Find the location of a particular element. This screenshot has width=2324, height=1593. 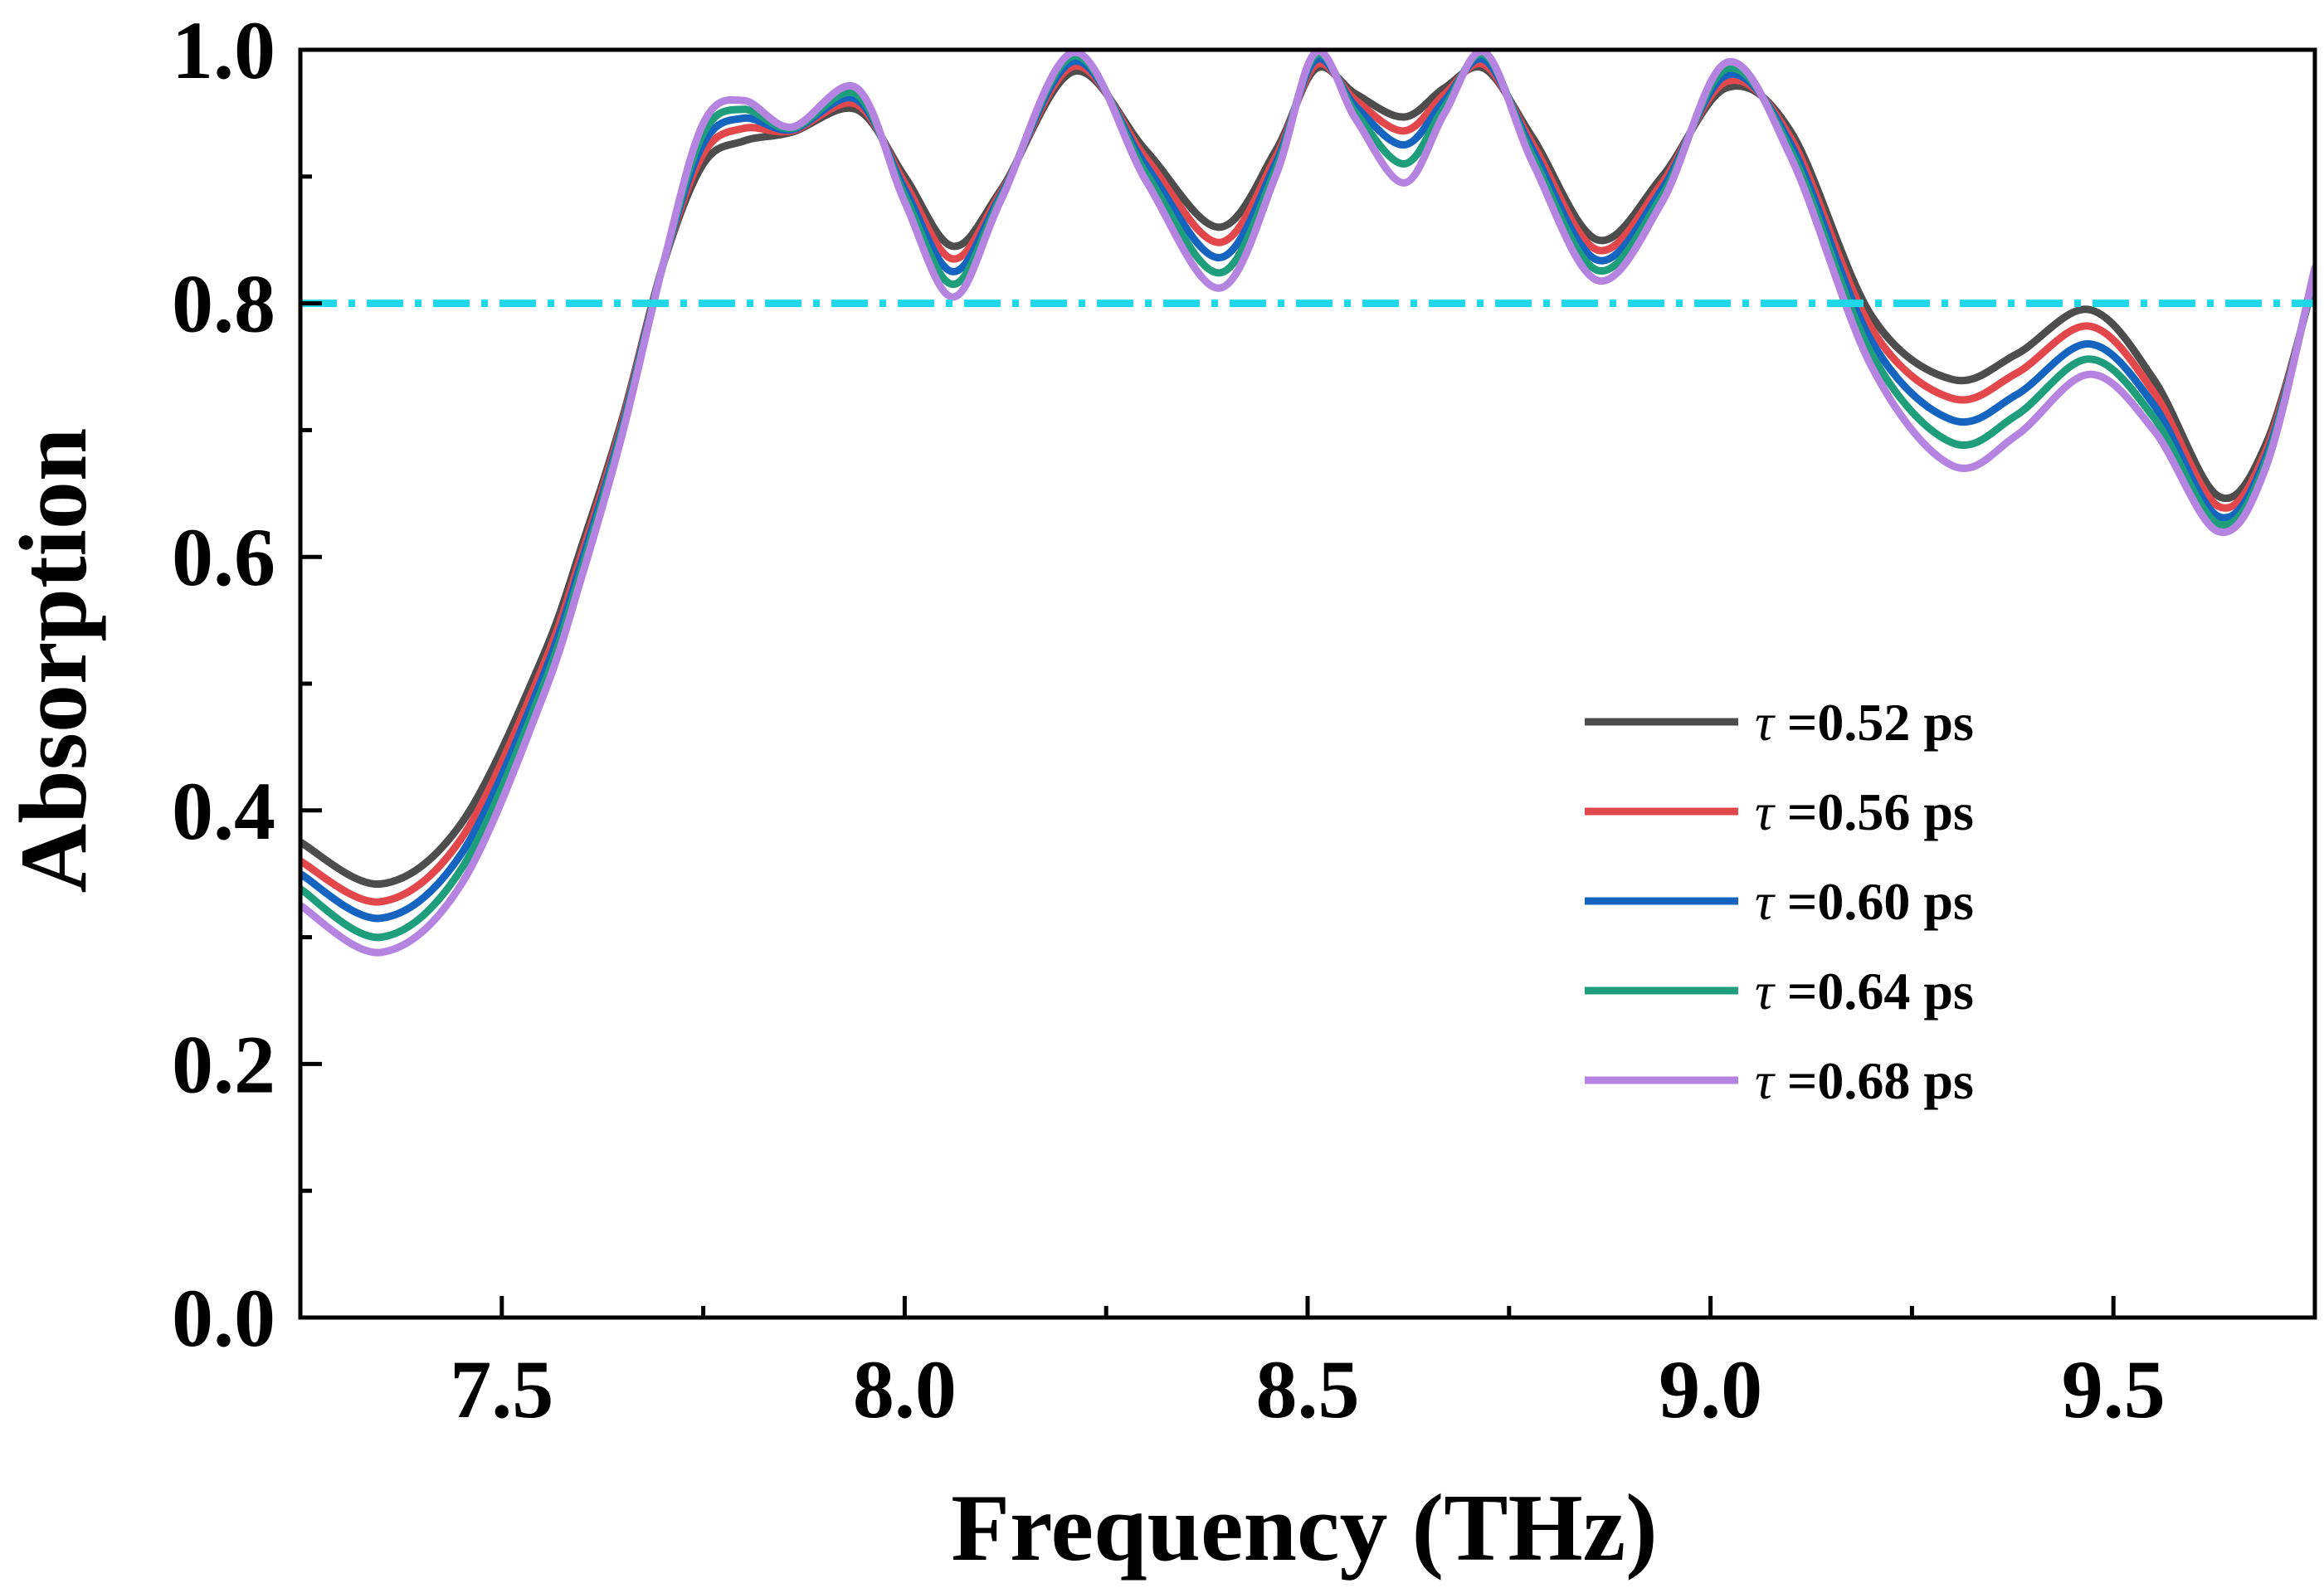

legend-item-1: τ =0.52 ps is located at coordinates (1780, 722).